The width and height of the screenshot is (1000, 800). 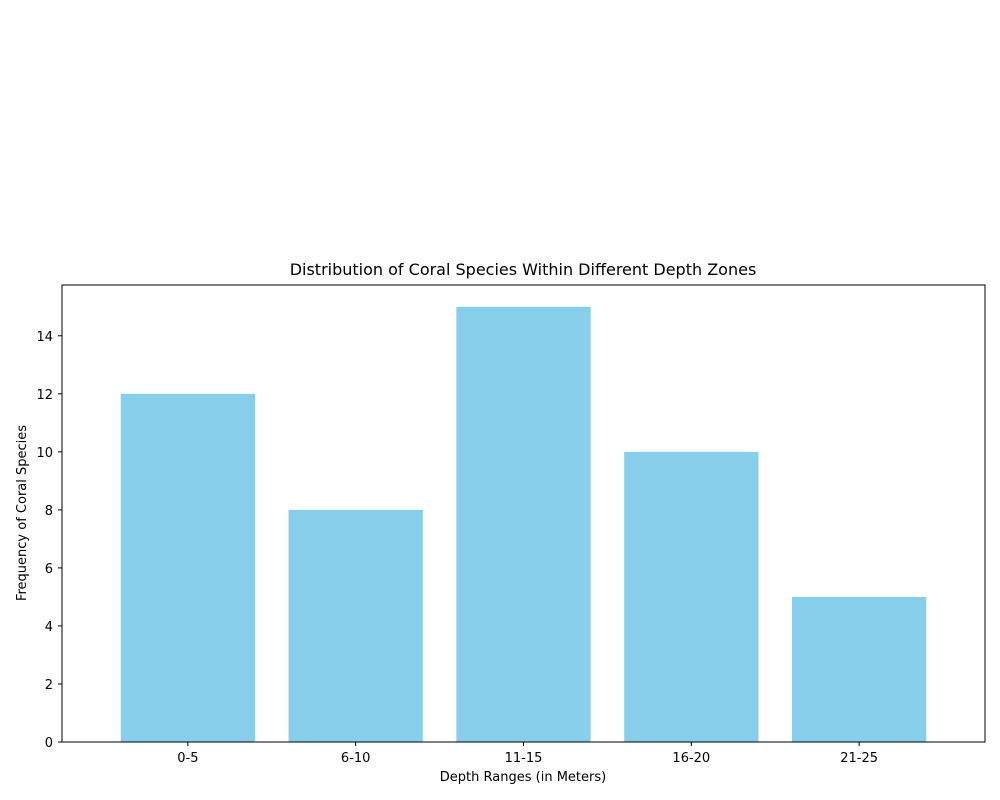 I want to click on x-axis-label: Depth Ranges (in Meters), so click(x=523, y=777).